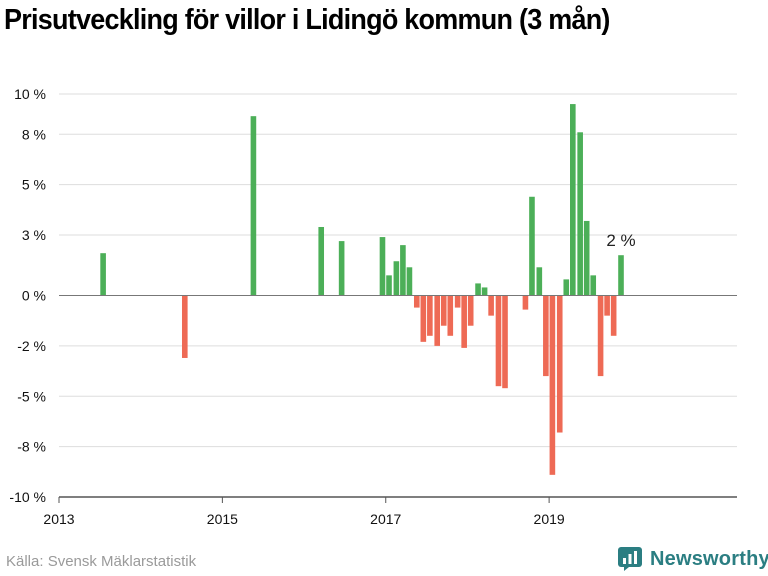  Describe the element at coordinates (30, 94) in the screenshot. I see `y-tick-label: 10 %` at that location.